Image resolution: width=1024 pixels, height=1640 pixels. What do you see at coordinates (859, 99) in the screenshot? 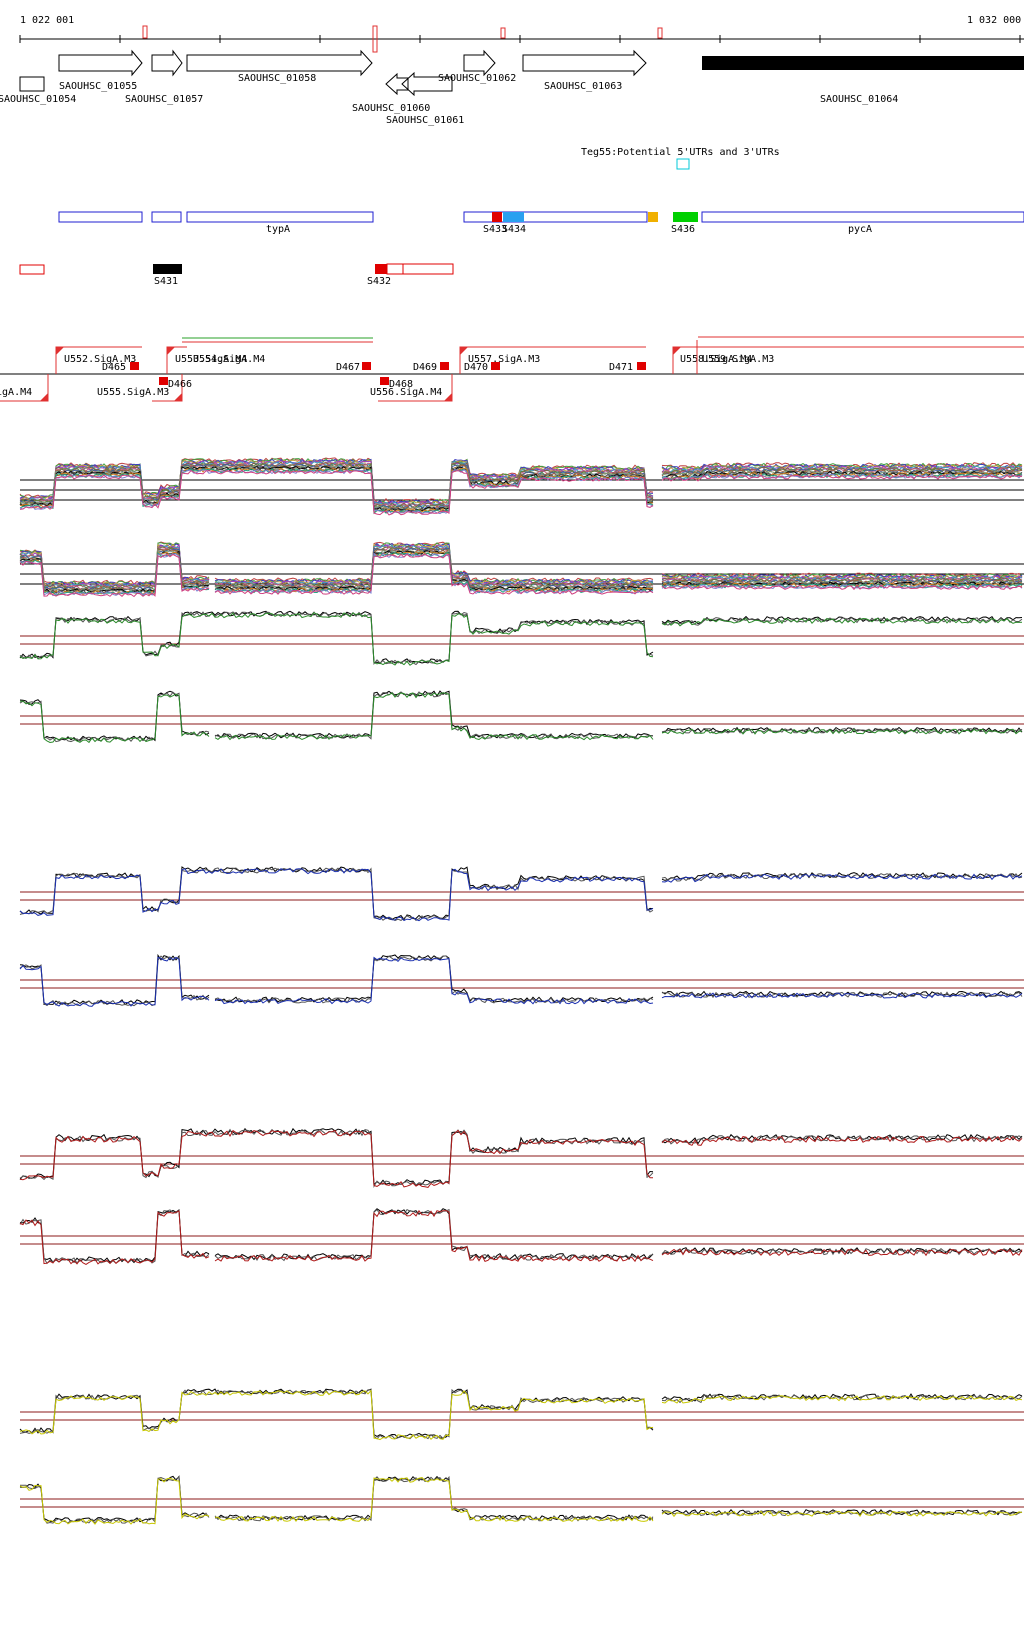
I see `gene-label-01064: SAOUHSC_01064` at bounding box center [859, 99].